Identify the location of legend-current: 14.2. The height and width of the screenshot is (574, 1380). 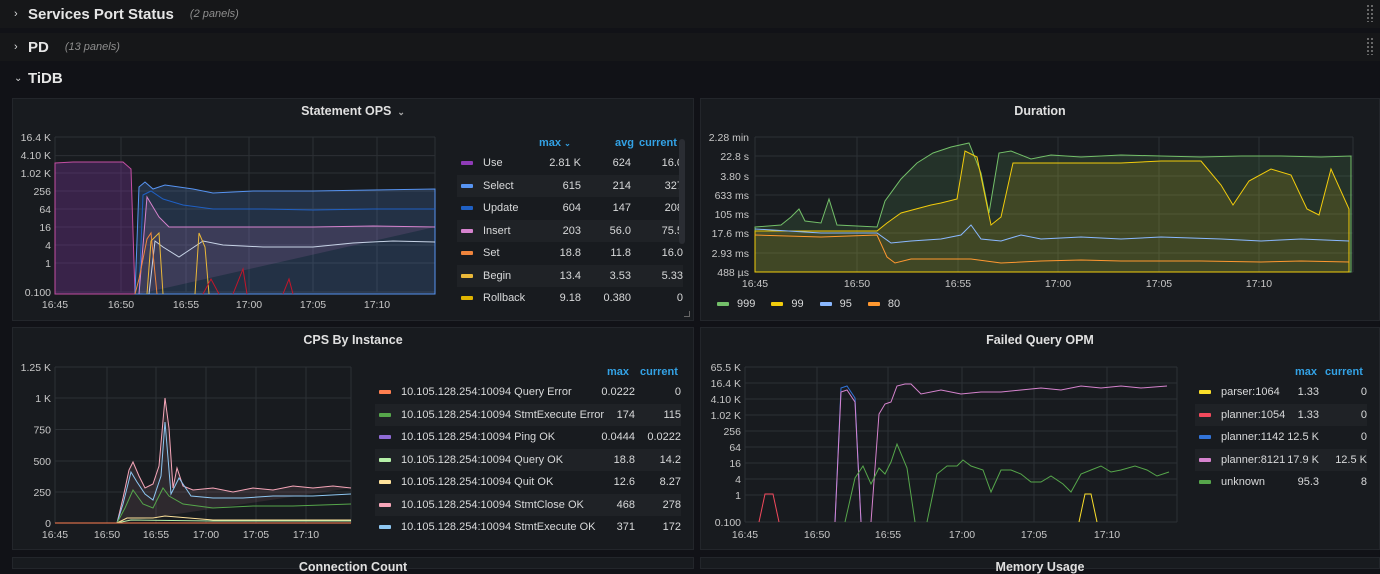
(670, 459).